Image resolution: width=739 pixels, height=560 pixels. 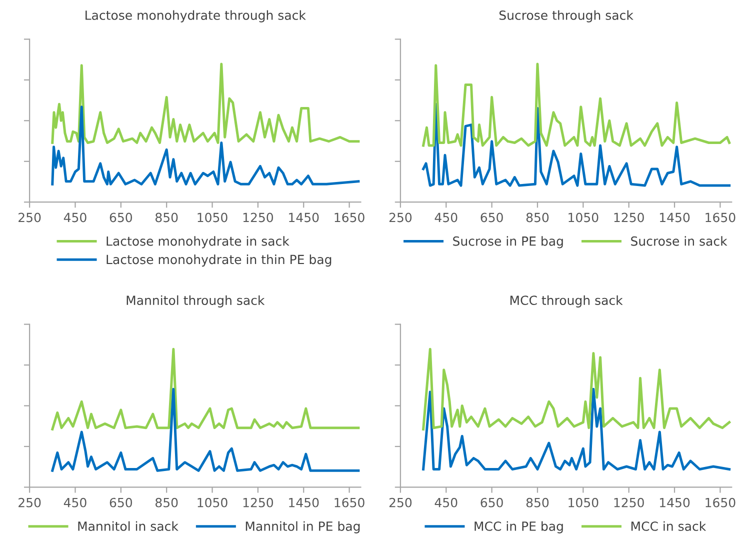 I want to click on chart-title: Mannitol through sack, so click(x=195, y=301).